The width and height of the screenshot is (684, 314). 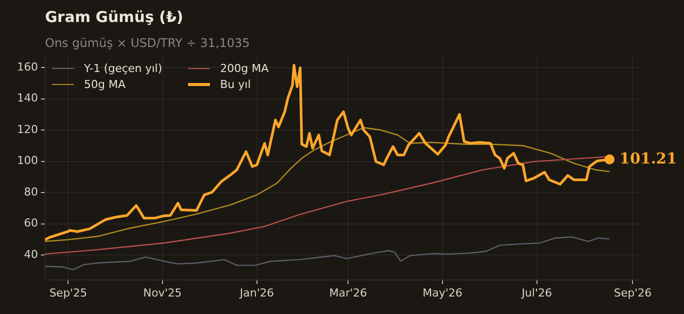 I want to click on x-tick-label: Sep'26, so click(x=633, y=293).